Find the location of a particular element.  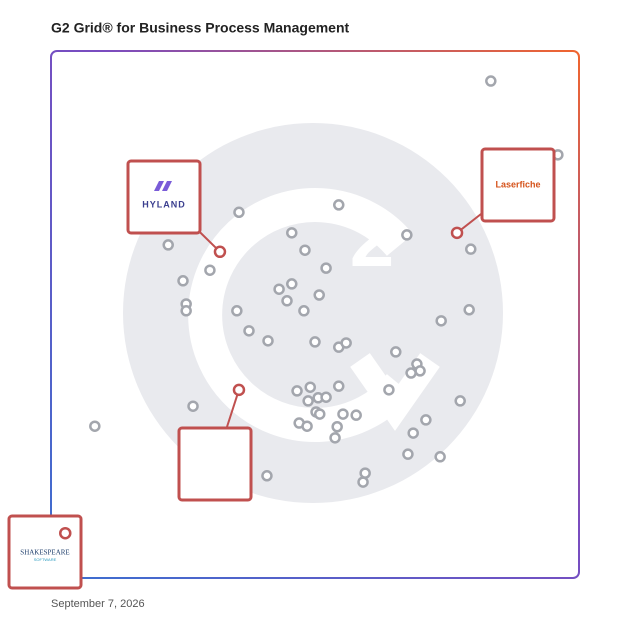

svg-text: 2 is located at coordinates (372, 238).